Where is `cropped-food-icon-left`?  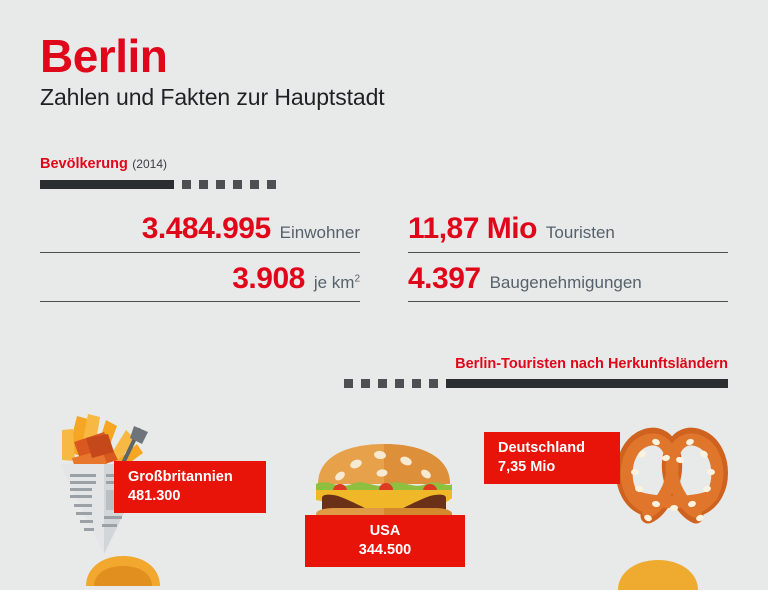
cropped-food-icon-left is located at coordinates (123, 571).